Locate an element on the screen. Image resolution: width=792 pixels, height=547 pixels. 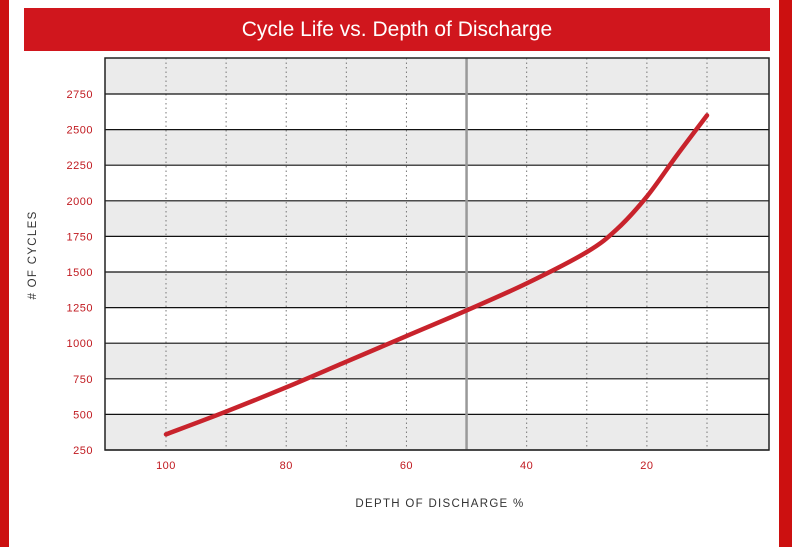
y-tick-label: 1750 is located at coordinates (80, 237).